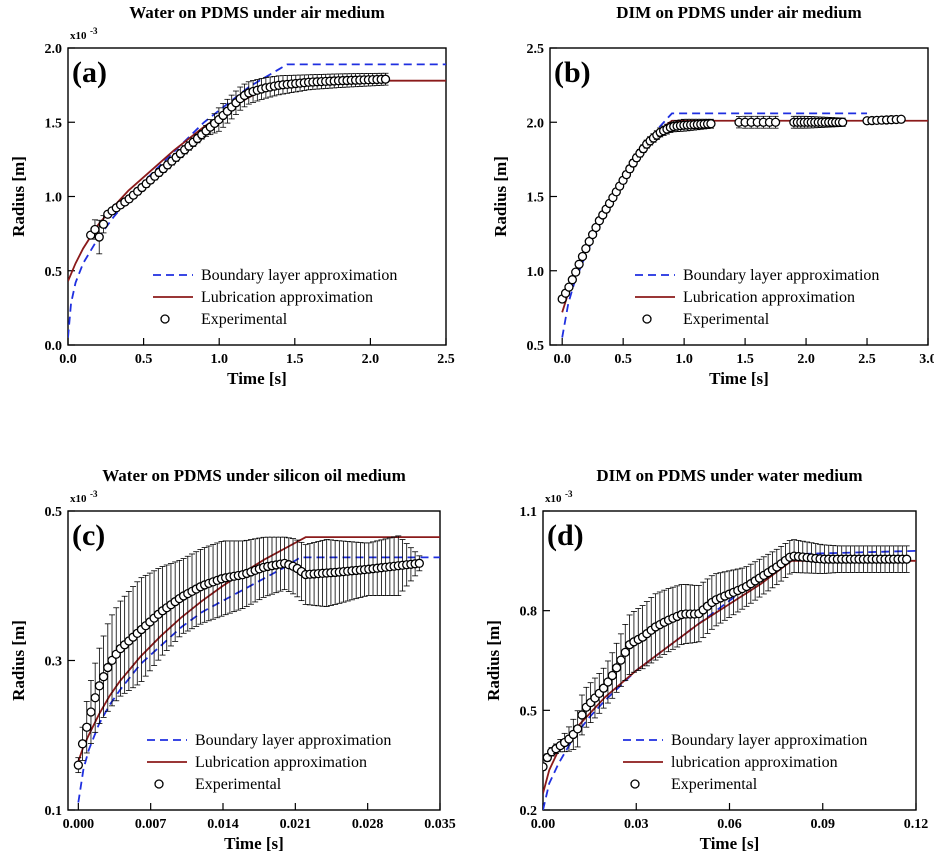 Image resolution: width=934 pixels, height=867 pixels. Describe the element at coordinates (223, 824) in the screenshot. I see `x-tick-label: 0.014` at that location.